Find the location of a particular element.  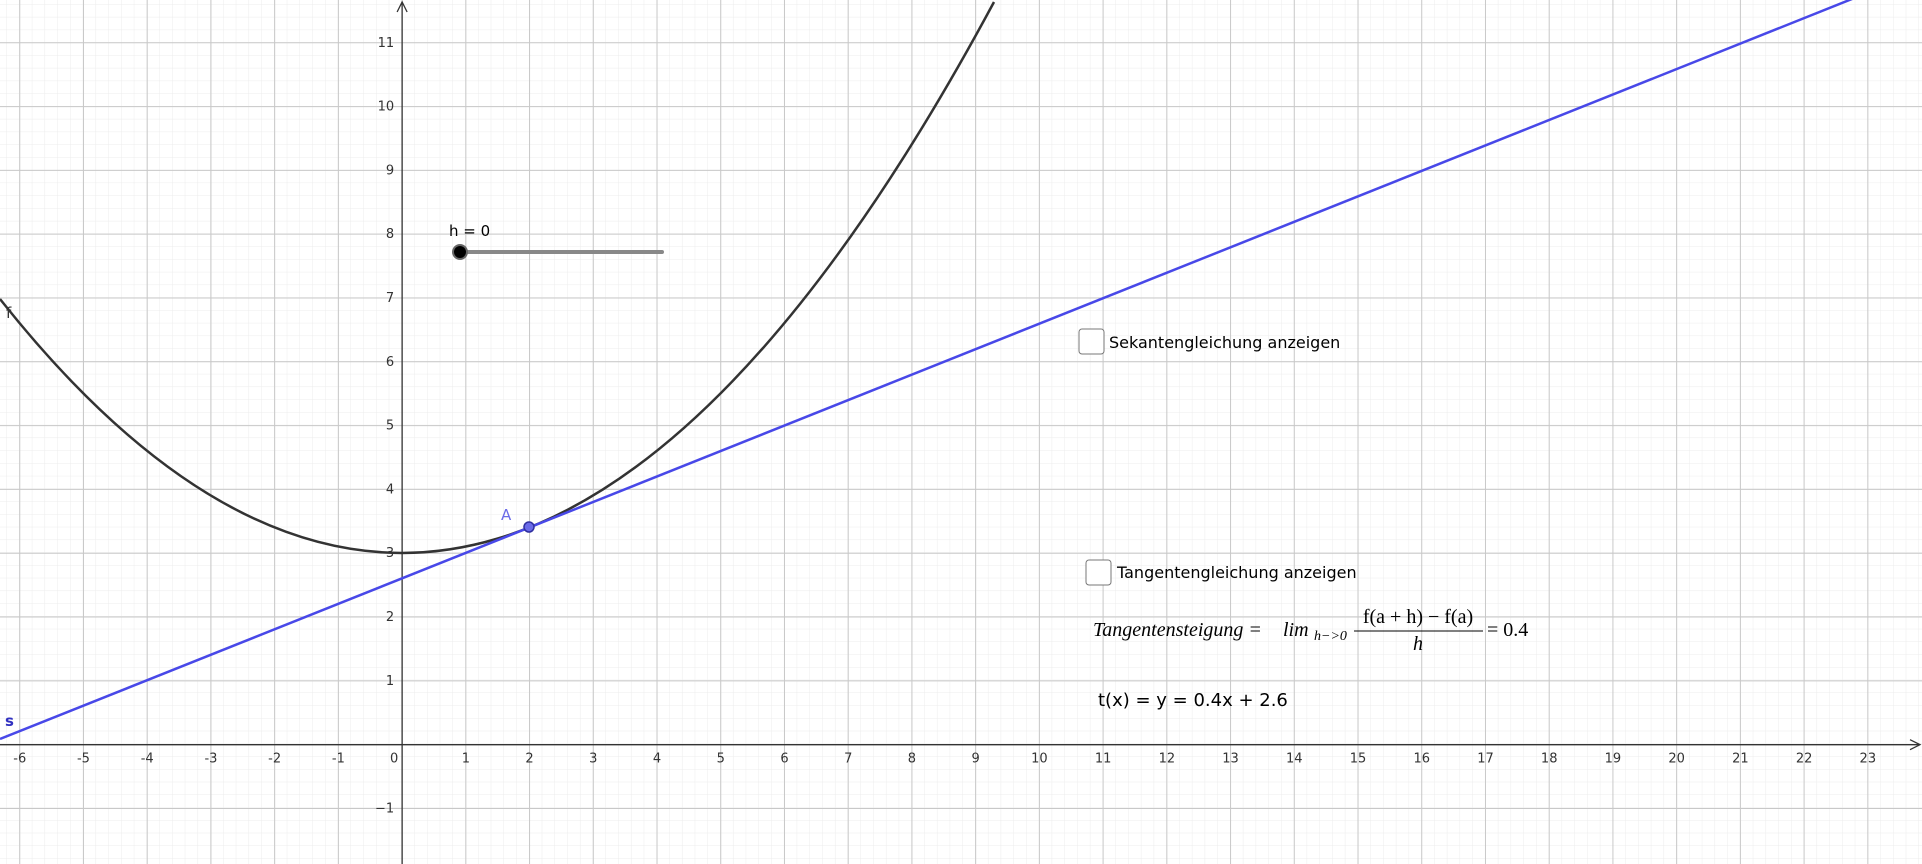

formula-lim: lim is located at coordinates (1296, 630).